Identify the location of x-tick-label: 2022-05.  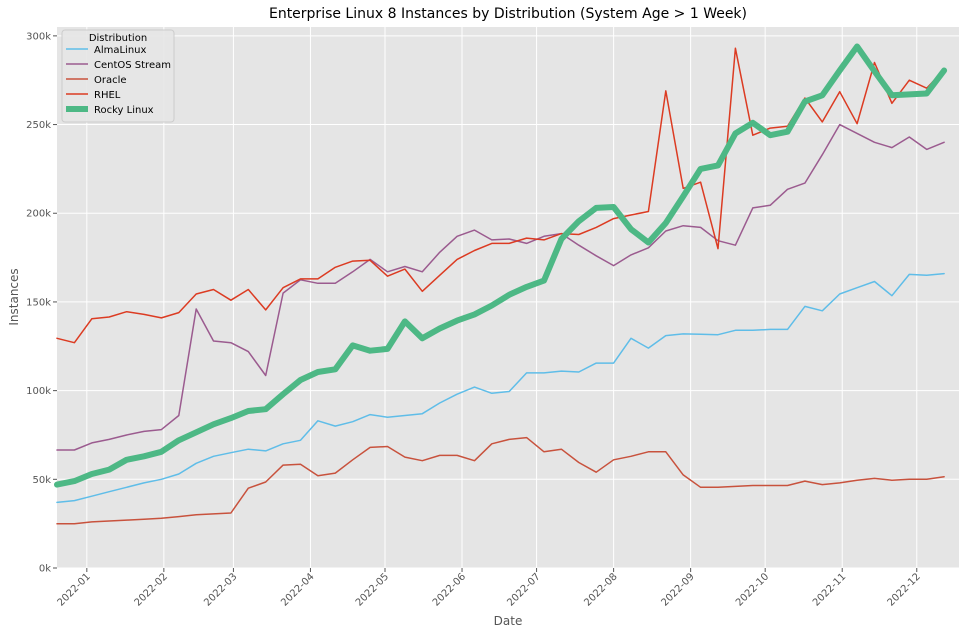
(372, 589).